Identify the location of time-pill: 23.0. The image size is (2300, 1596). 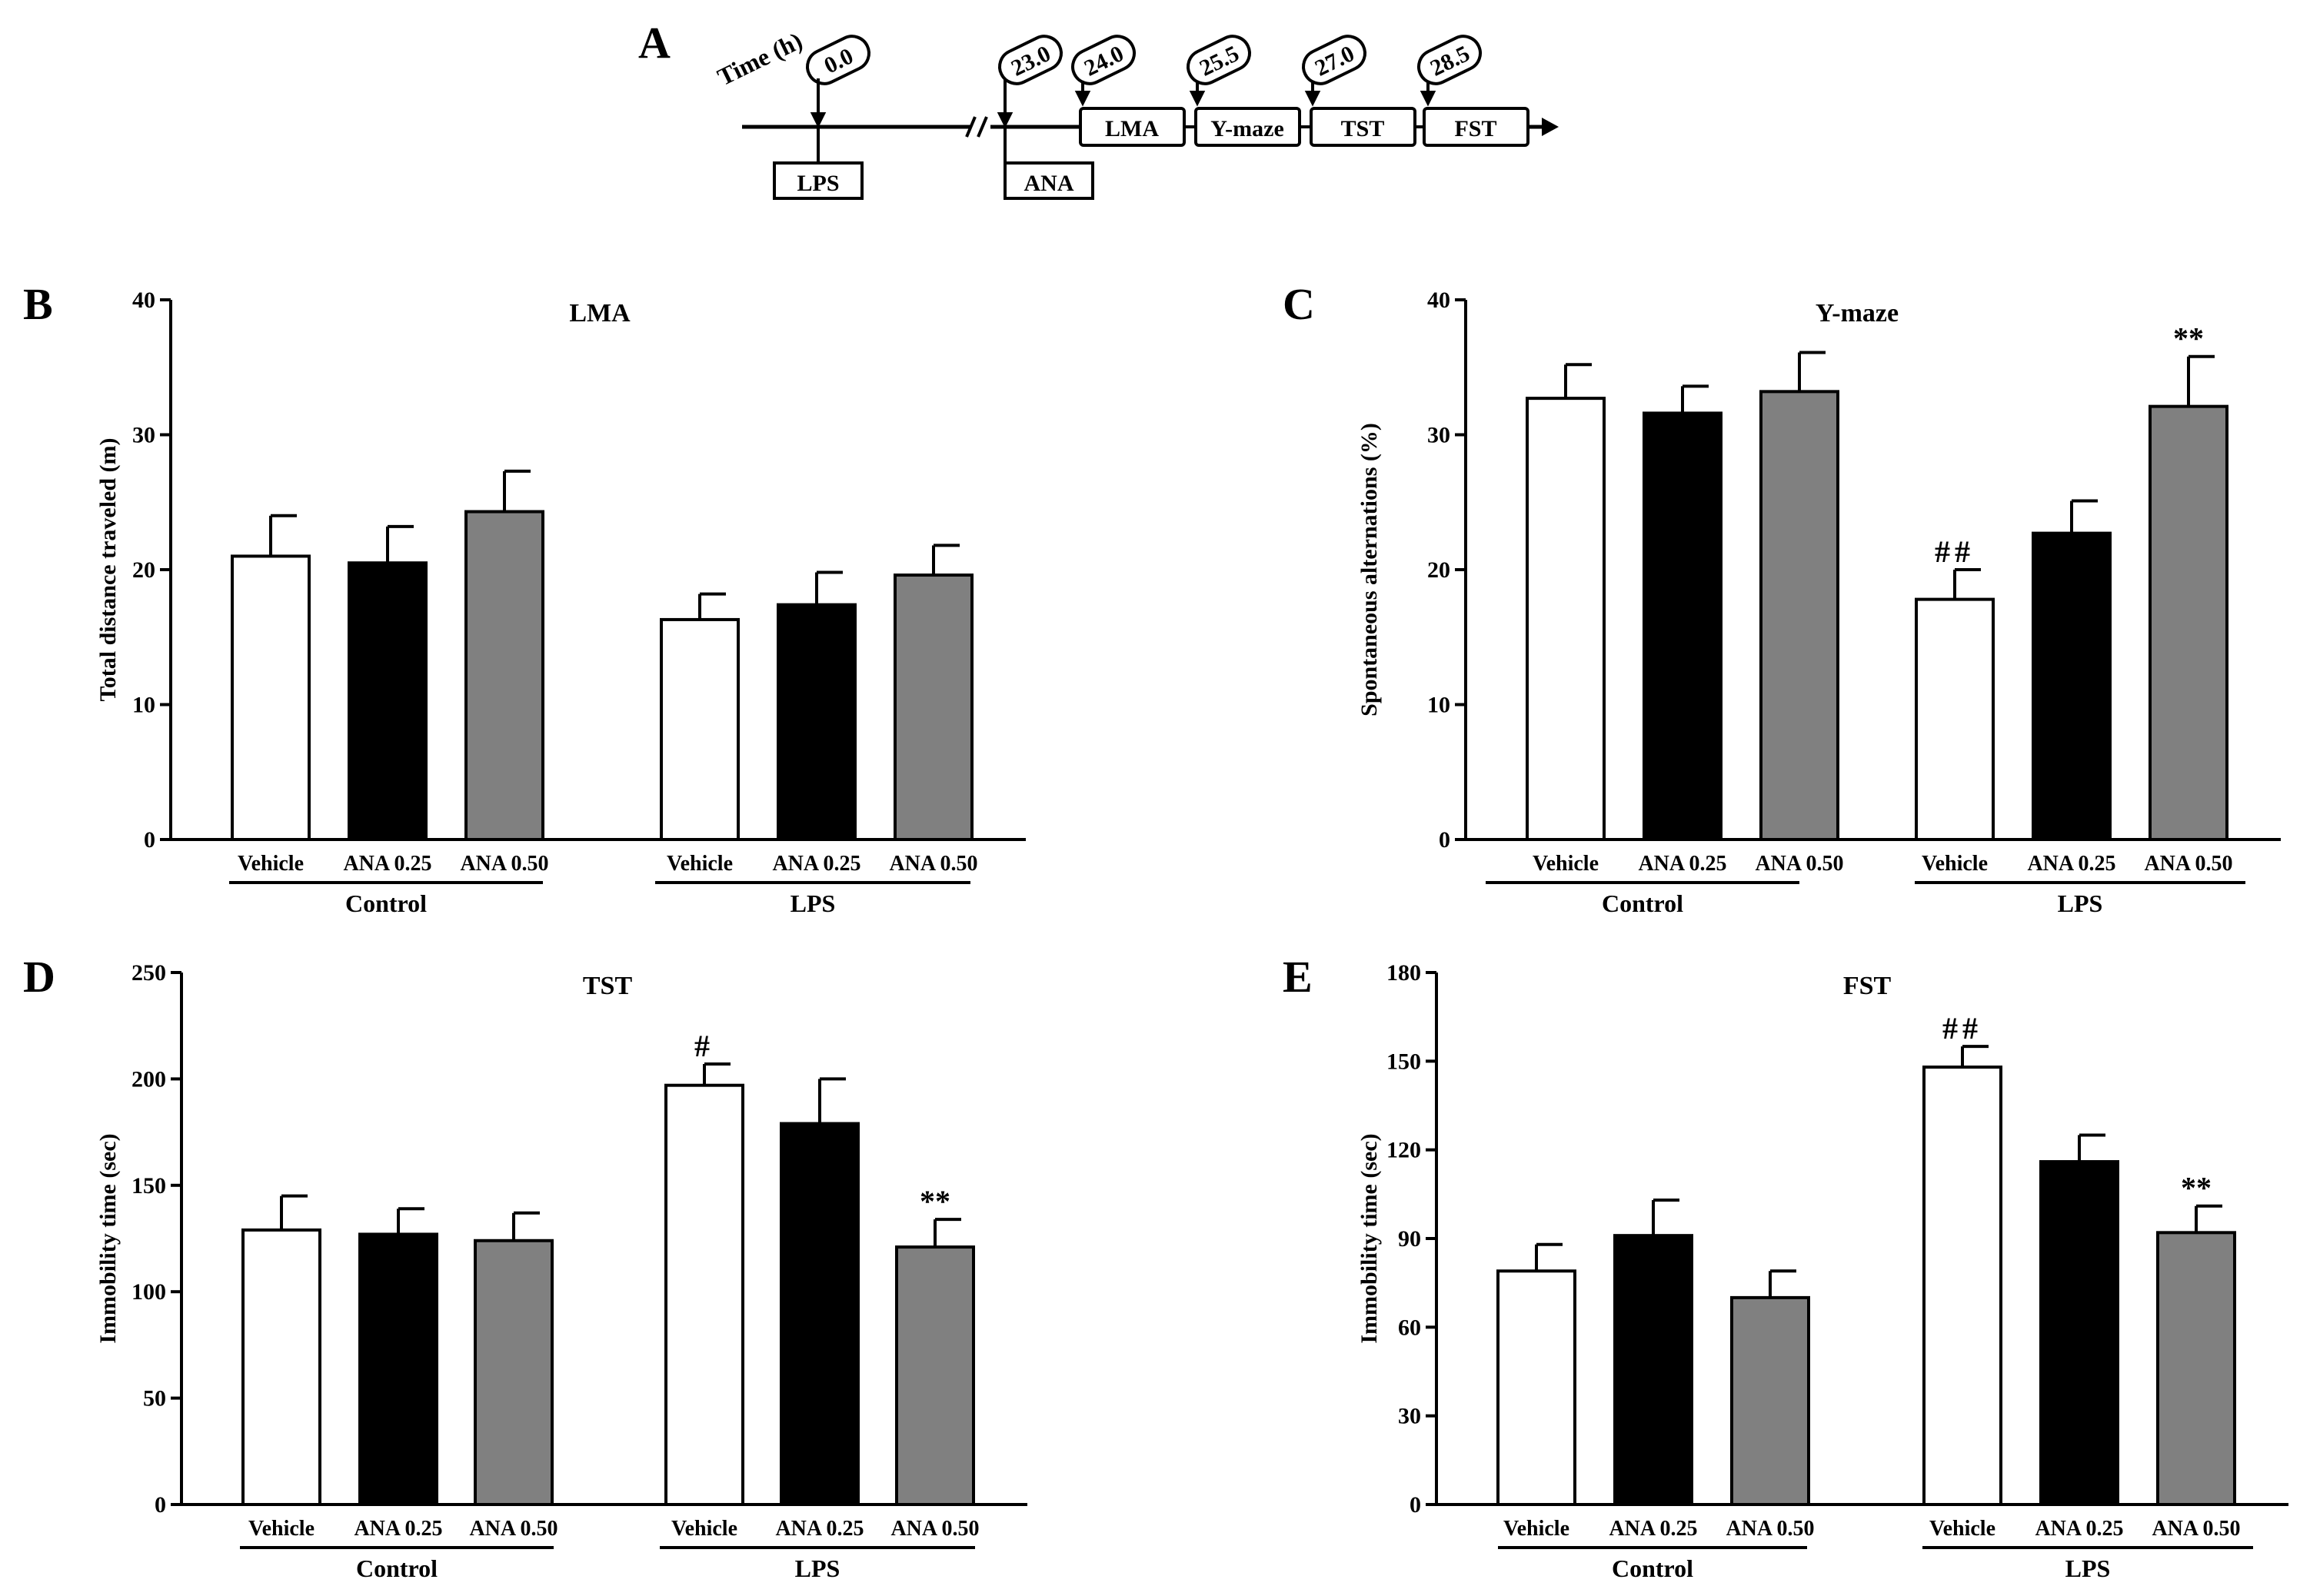
(1030, 60).